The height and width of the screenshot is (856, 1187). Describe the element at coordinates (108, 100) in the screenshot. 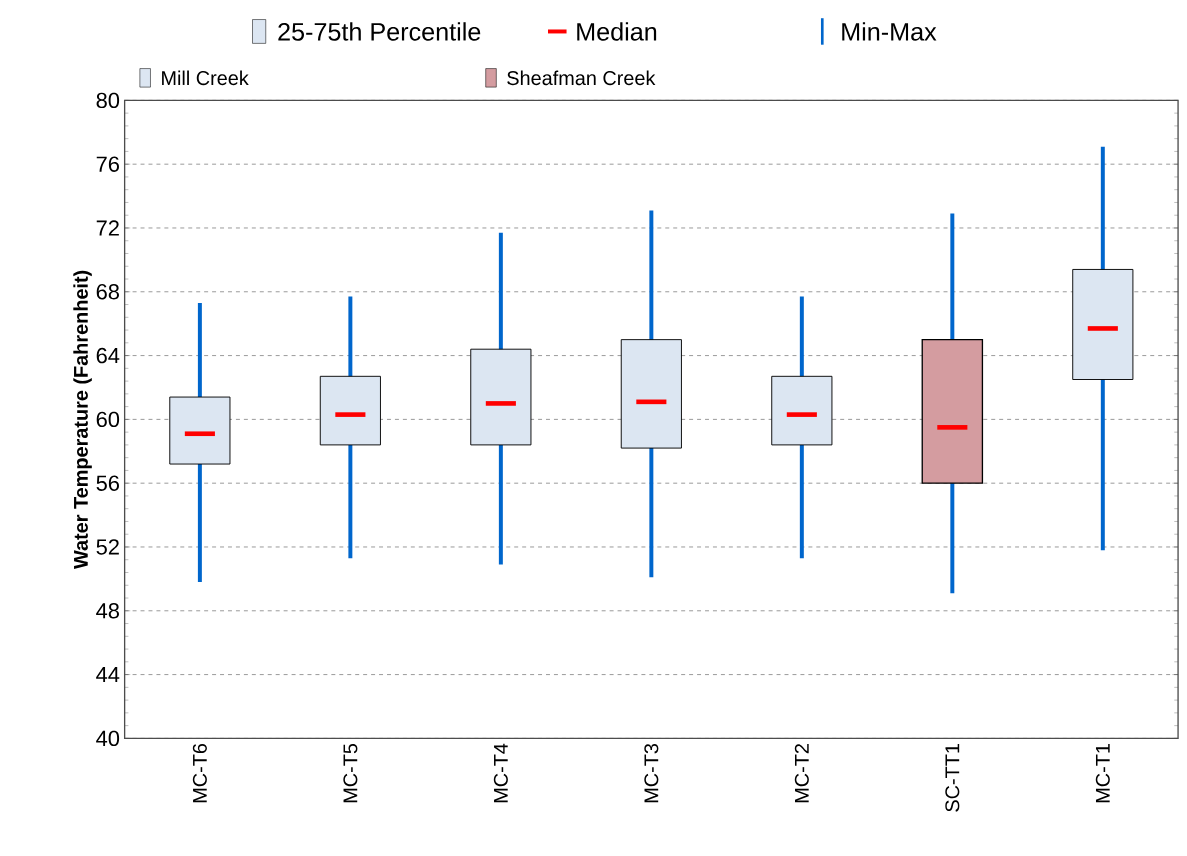

I see `y-tick-label: 80` at that location.